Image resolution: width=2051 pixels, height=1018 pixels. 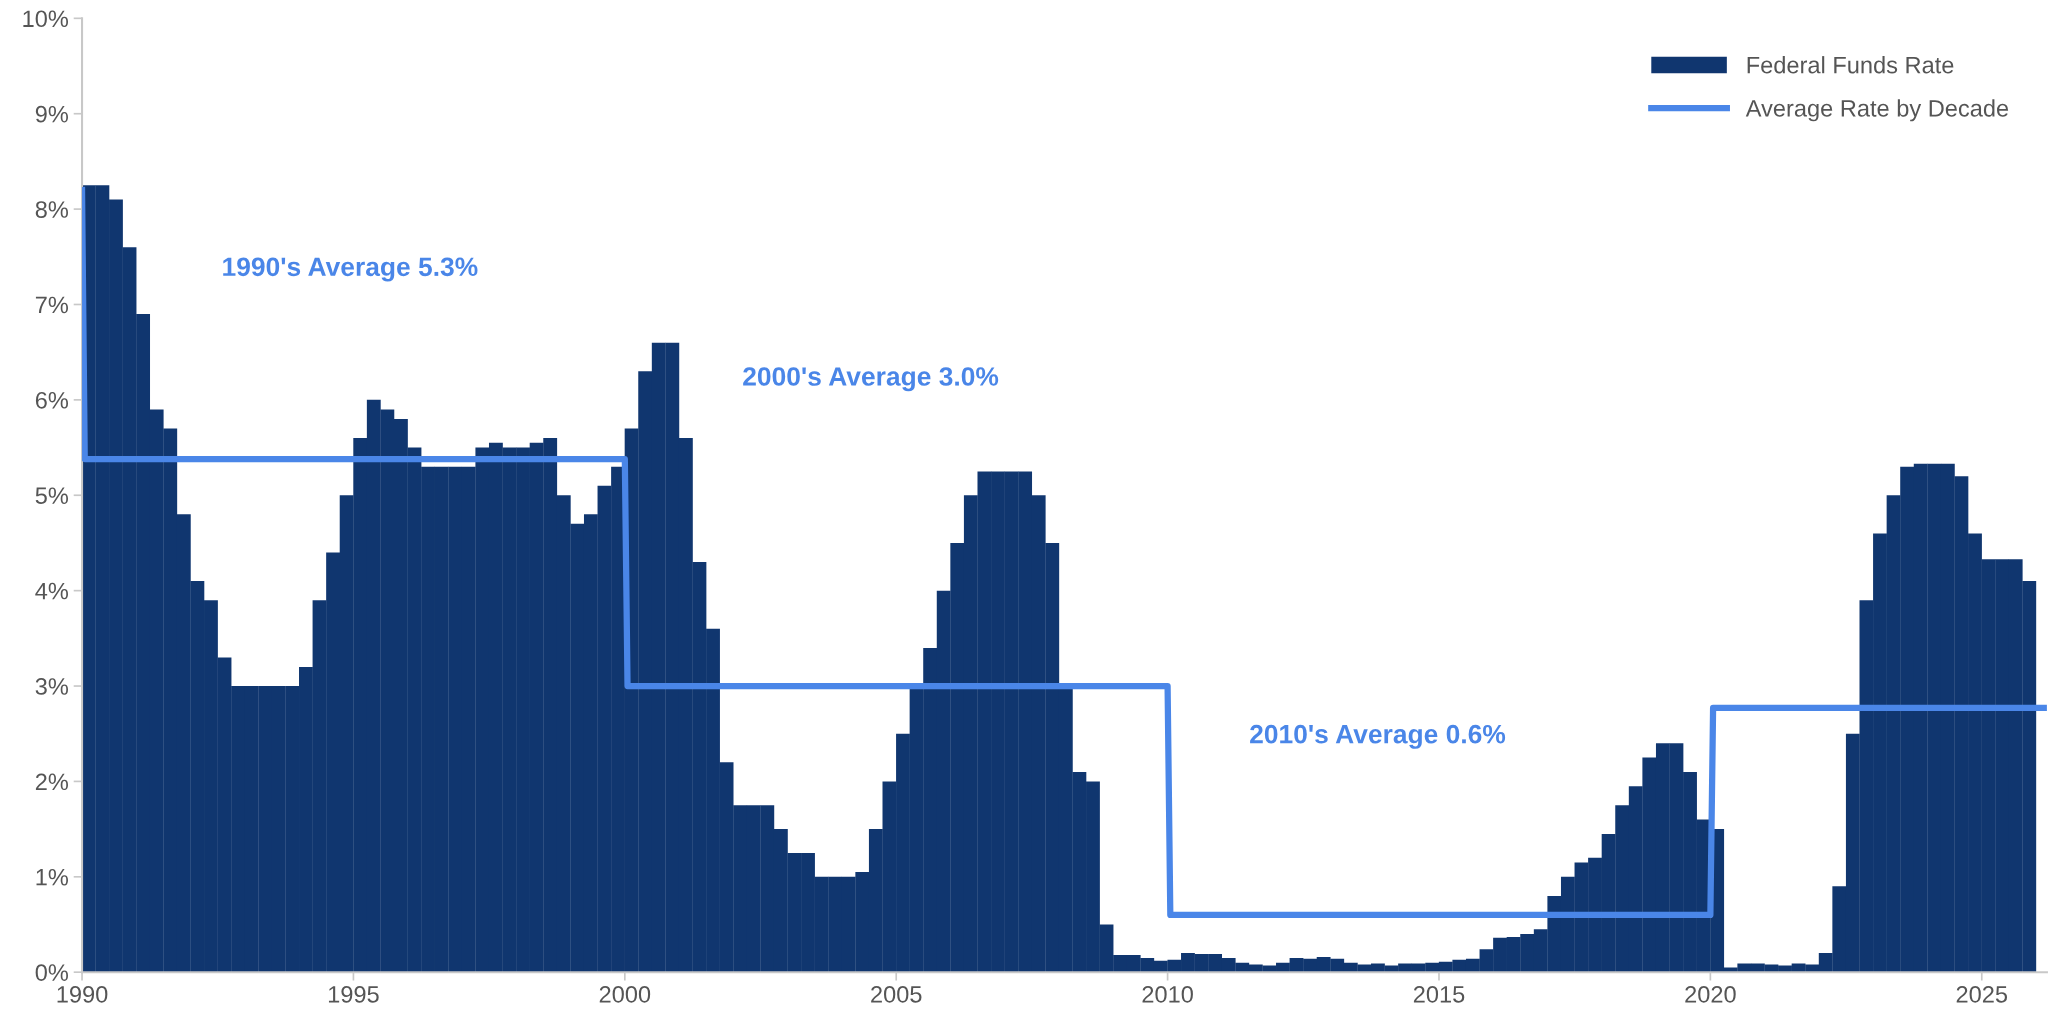 I want to click on y-tick-label: 9%, so click(x=52, y=114).